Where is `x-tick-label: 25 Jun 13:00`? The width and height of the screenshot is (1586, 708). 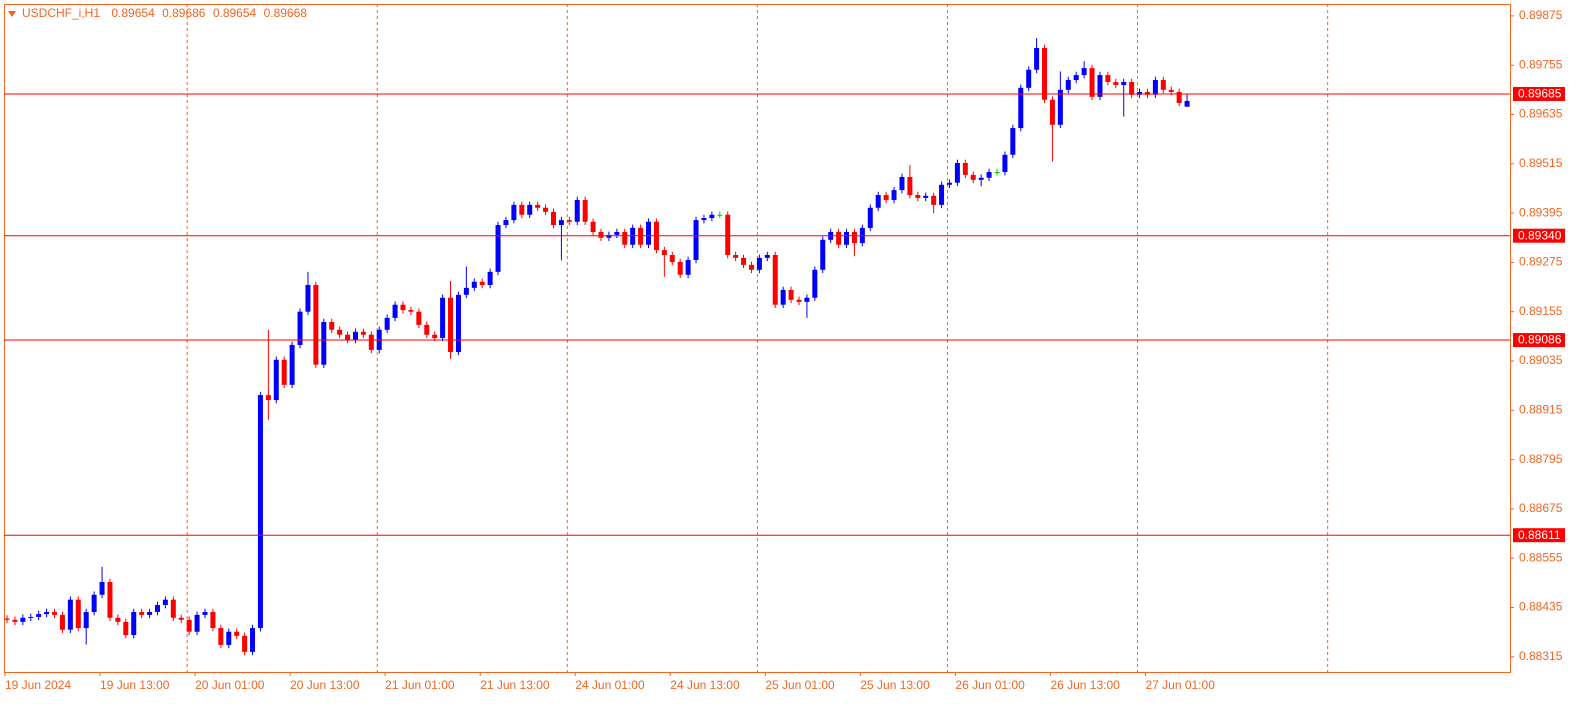 x-tick-label: 25 Jun 13:00 is located at coordinates (895, 685).